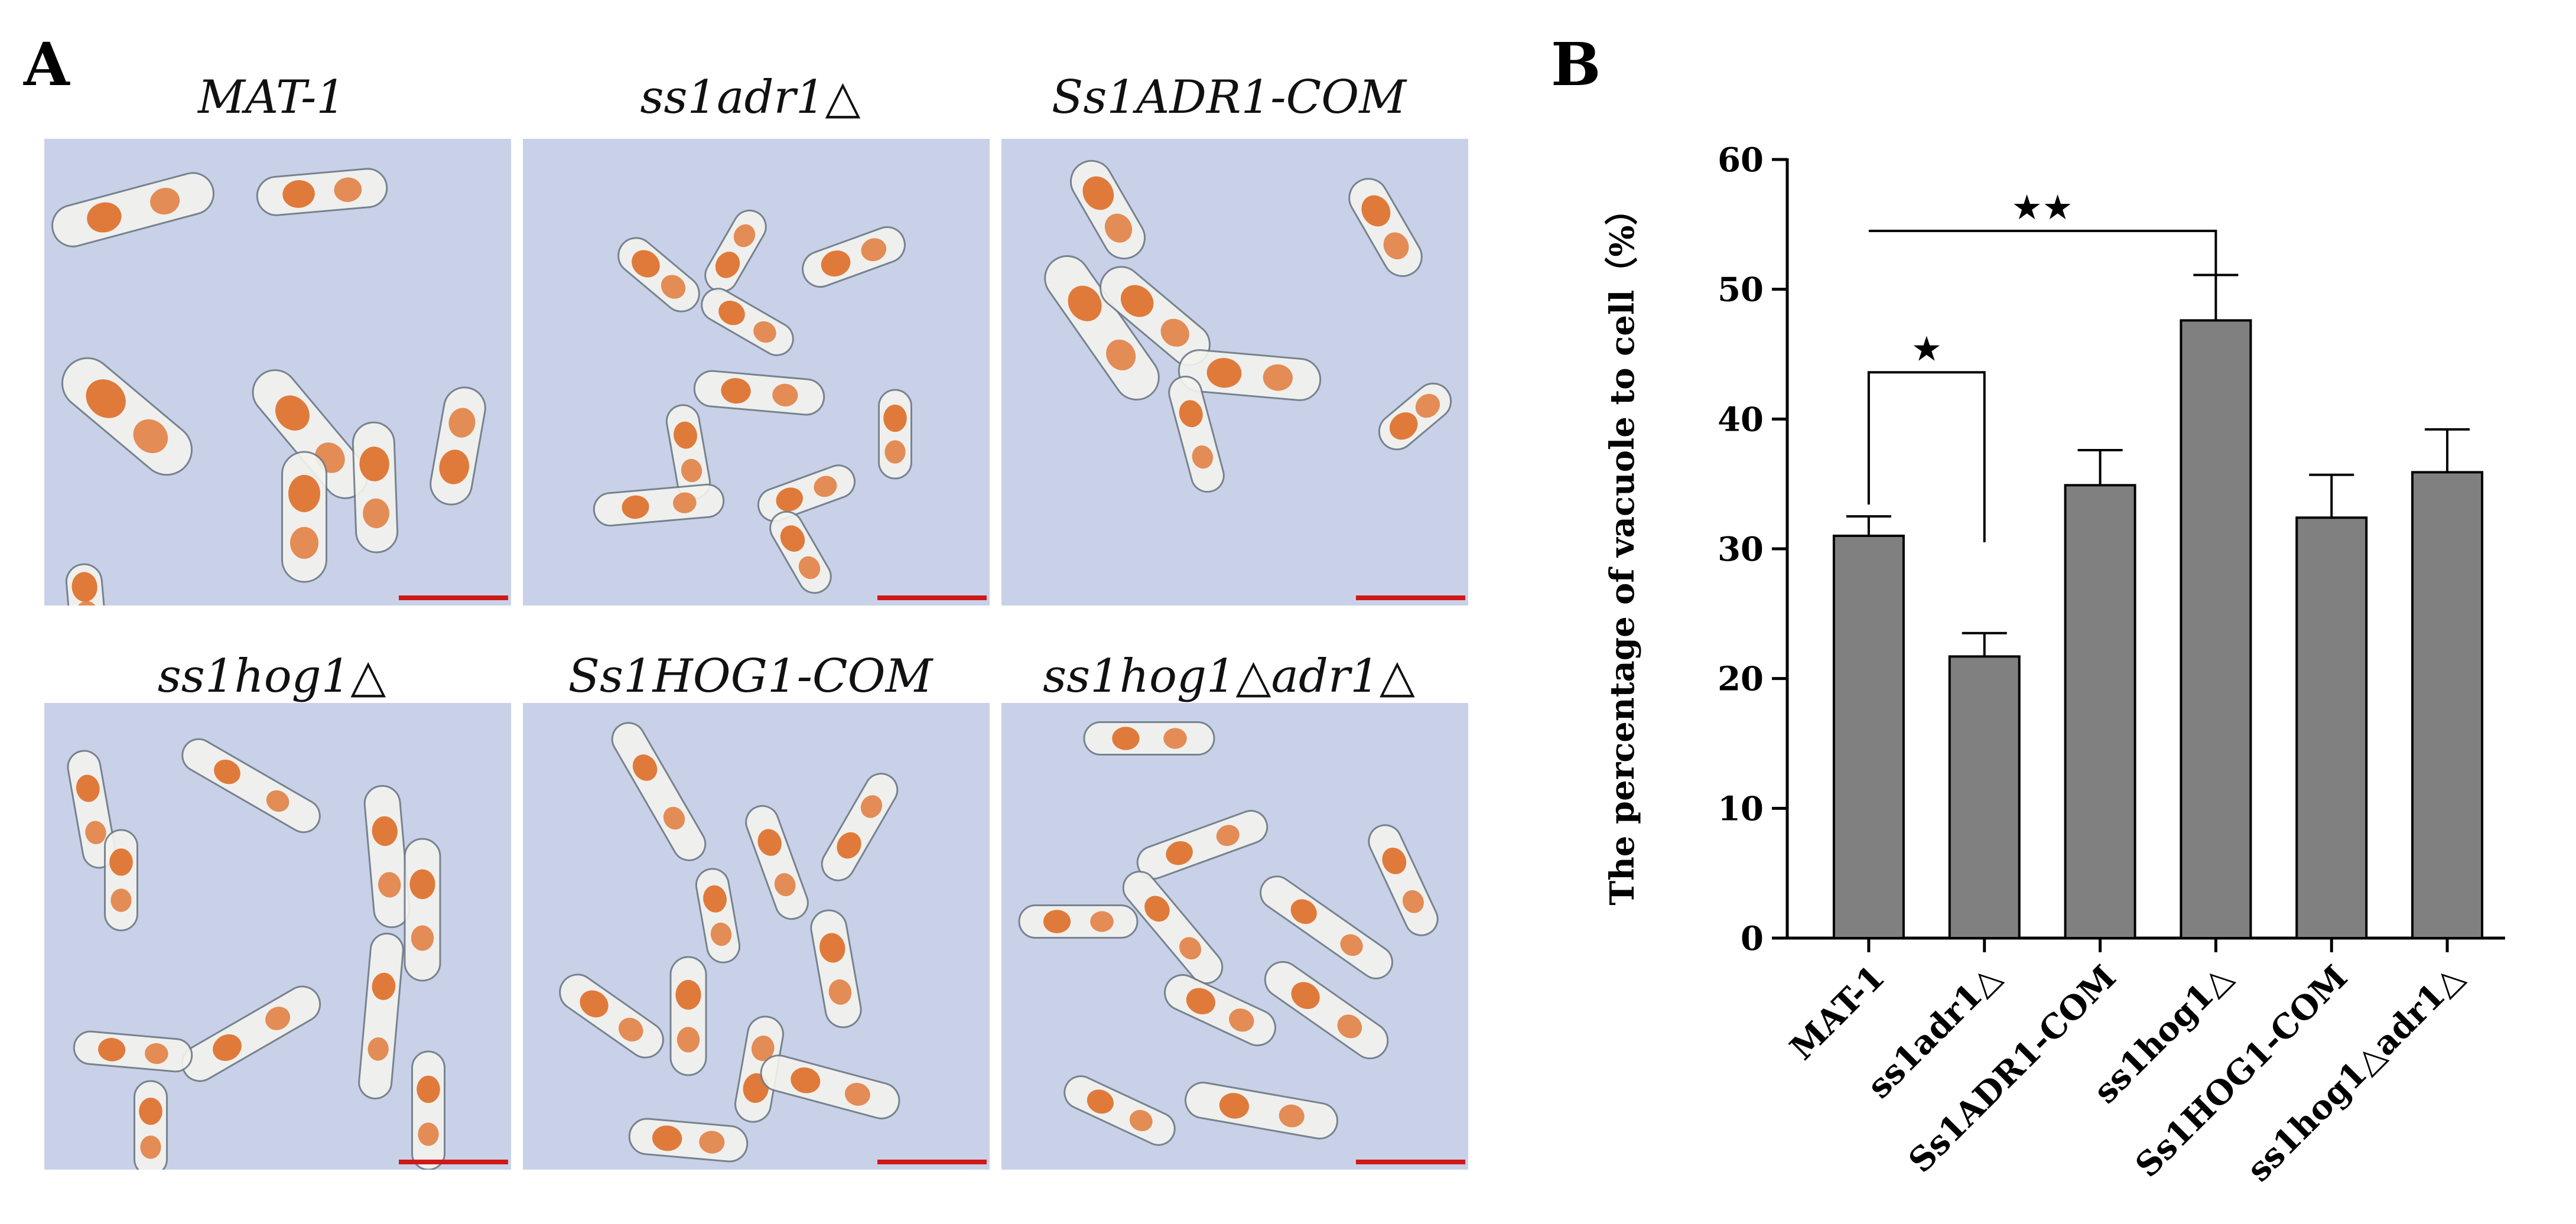  I want to click on image-title: ss1hog1△, so click(271, 677).